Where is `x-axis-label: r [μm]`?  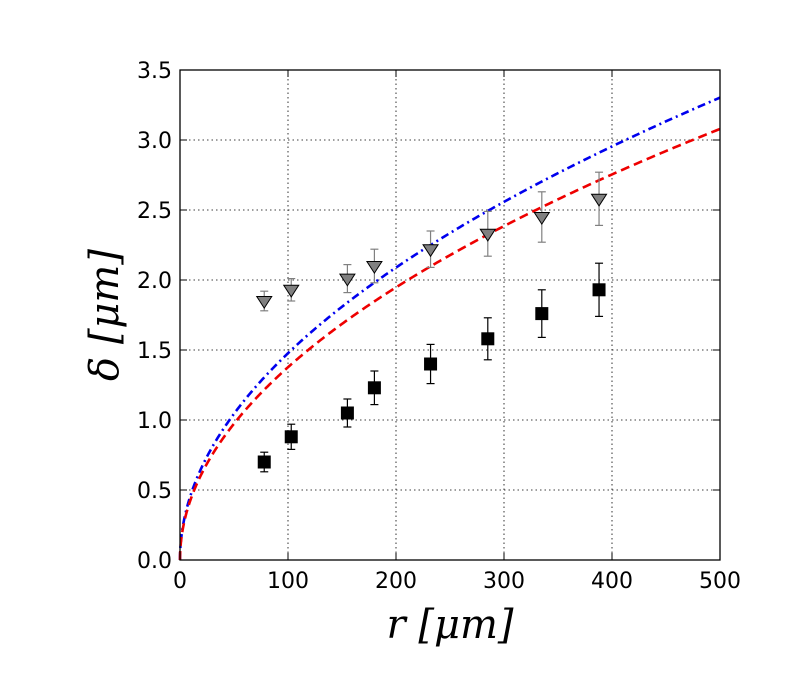
x-axis-label: r [μm] is located at coordinates (450, 625).